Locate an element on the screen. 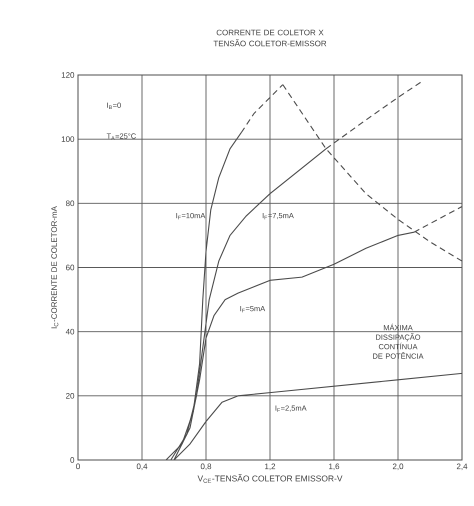 This screenshot has width=474, height=506. x-axis-title: V$_{CE}$-TENSÃO COLETOR EMISSOR-V is located at coordinates (270, 478).